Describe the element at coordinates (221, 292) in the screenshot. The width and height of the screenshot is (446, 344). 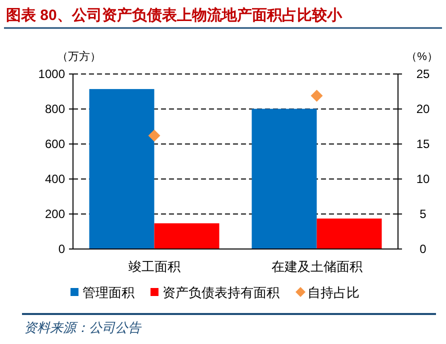
I see `legend-label: 资产负债表持有面积` at that location.